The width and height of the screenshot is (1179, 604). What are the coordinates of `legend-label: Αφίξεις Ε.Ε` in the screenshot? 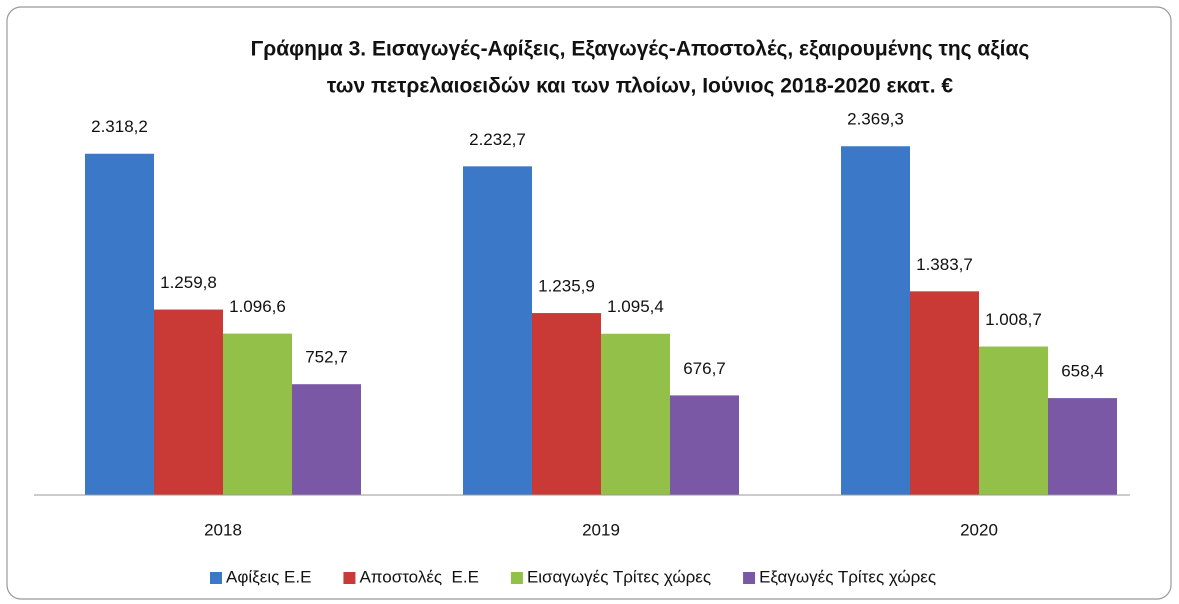 It's located at (268, 576).